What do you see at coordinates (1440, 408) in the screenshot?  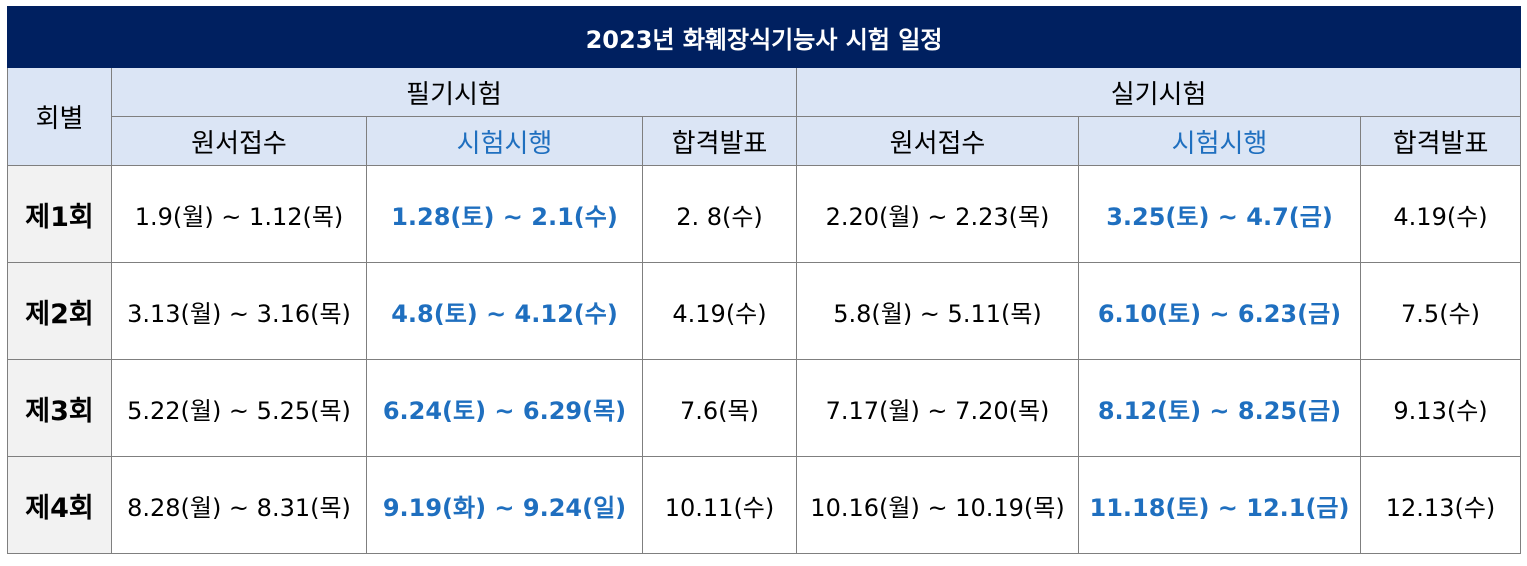 I see `practical-result-date: 9.13(수)` at bounding box center [1440, 408].